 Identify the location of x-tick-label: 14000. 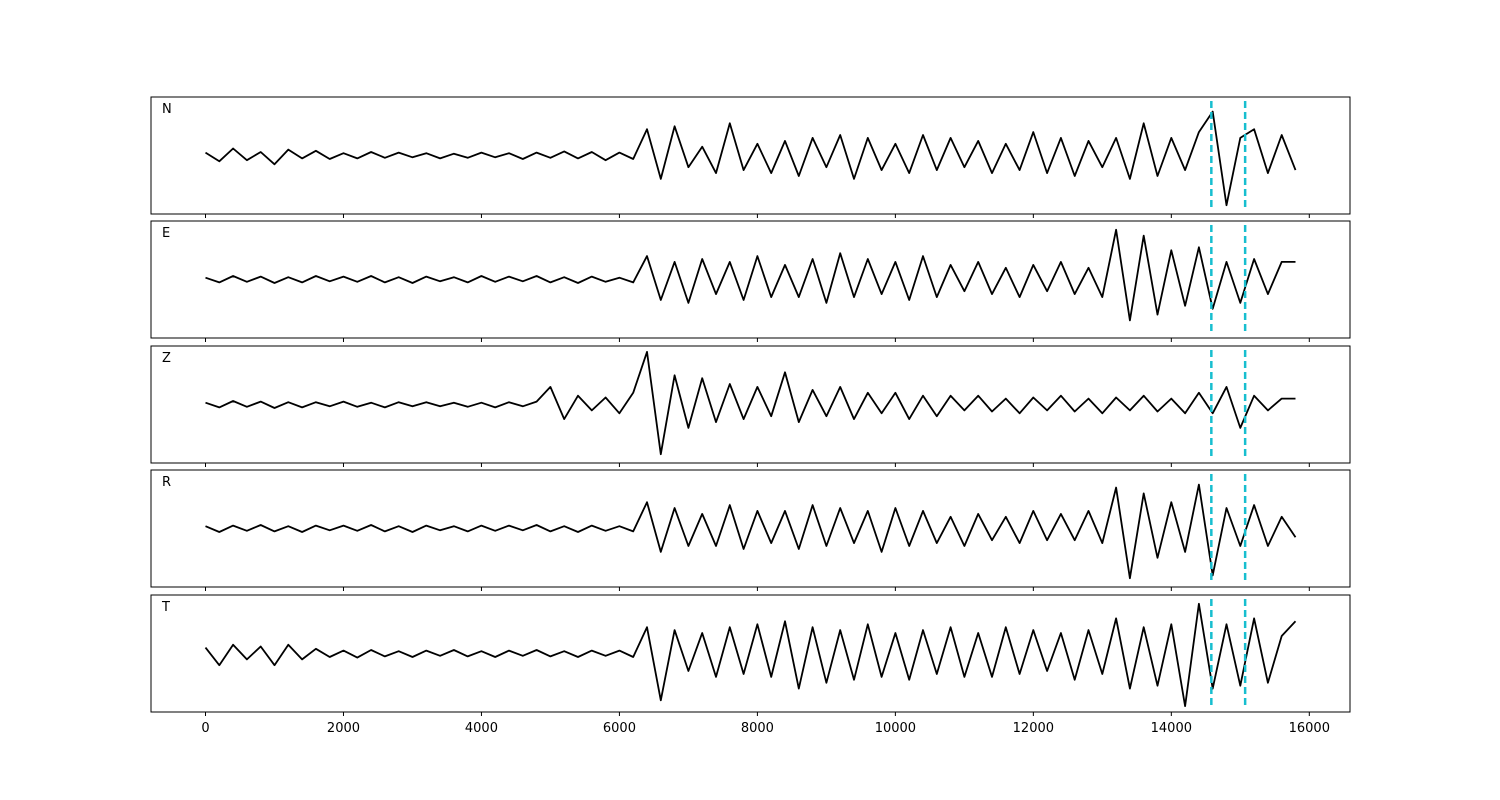
(1171, 728).